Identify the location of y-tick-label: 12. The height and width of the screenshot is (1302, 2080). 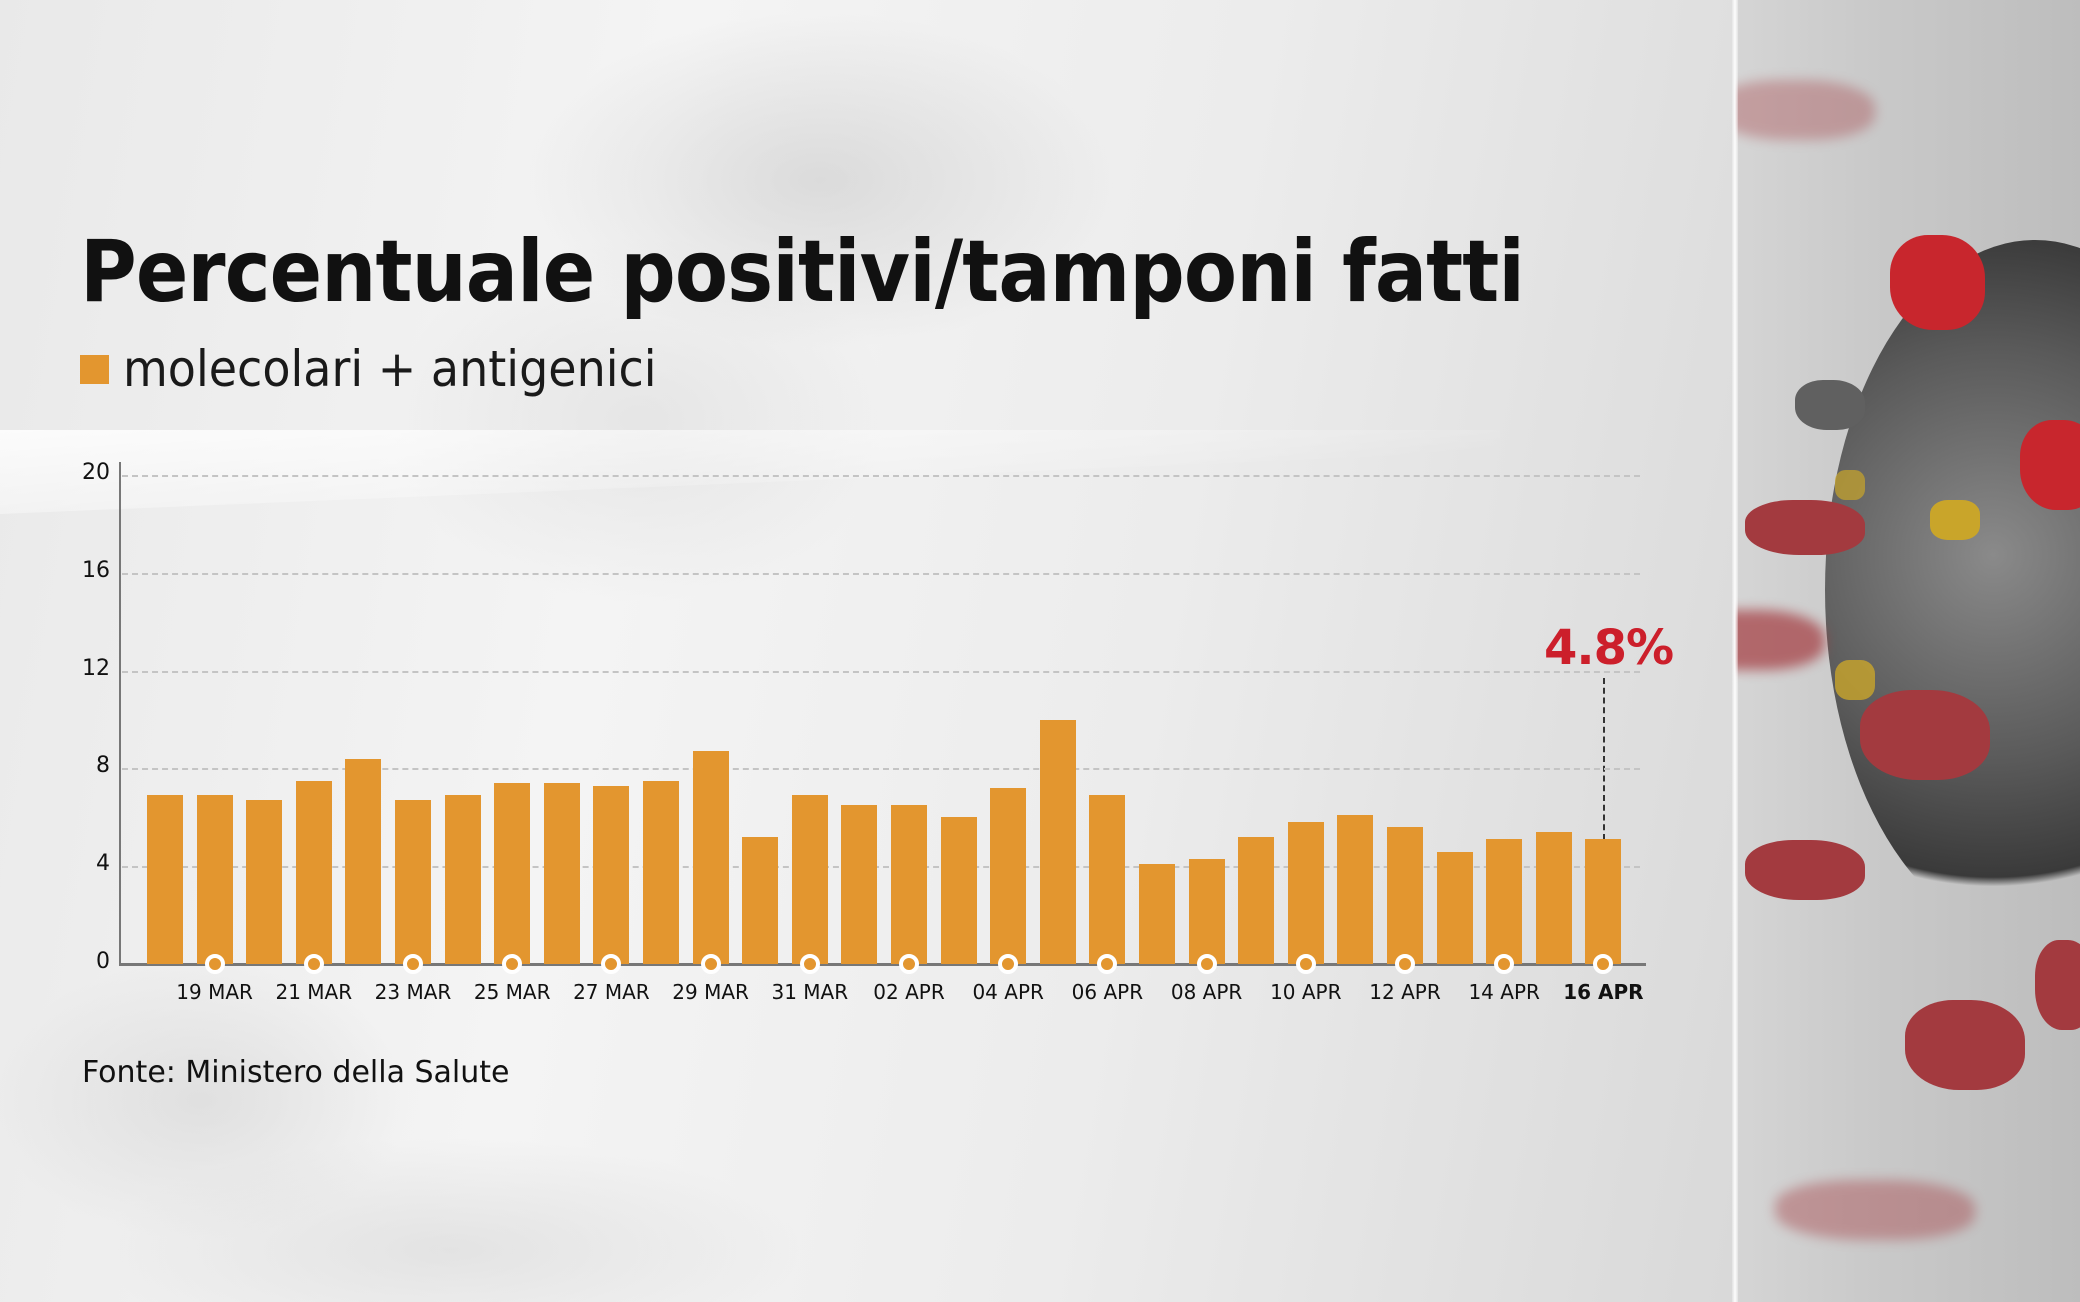
(96, 668).